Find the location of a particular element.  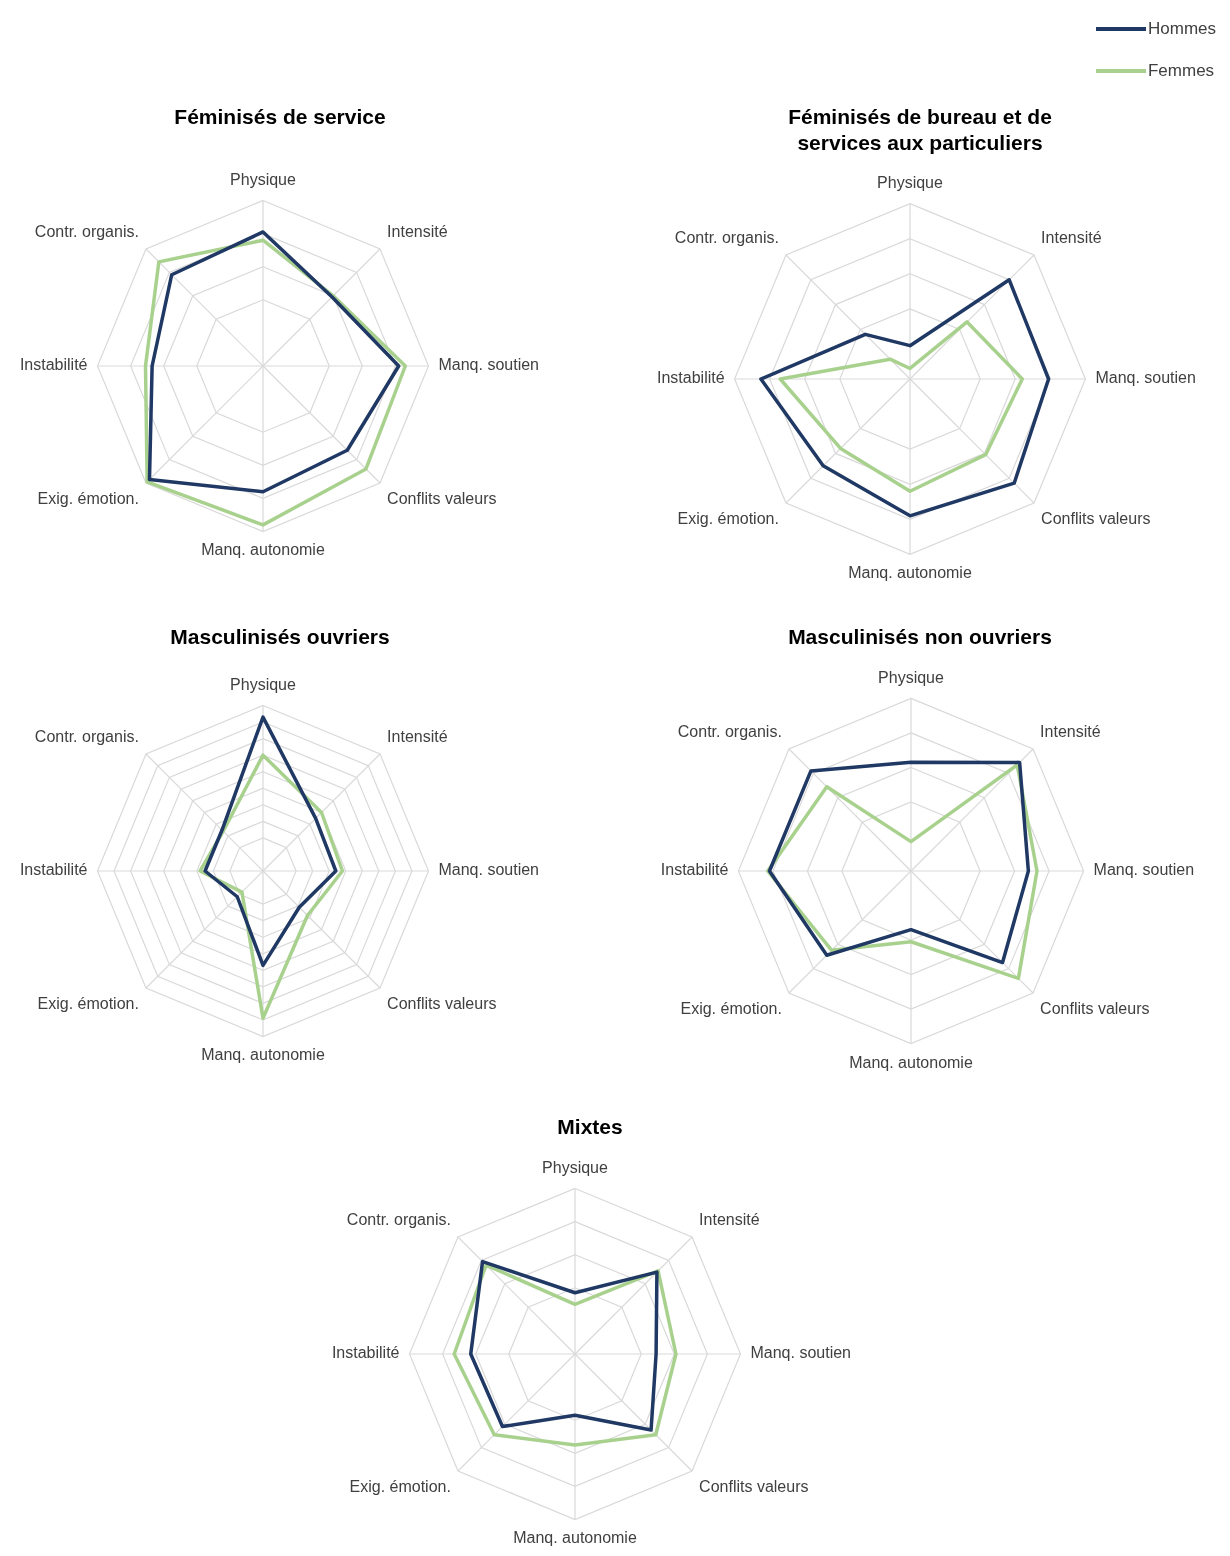

legend-label: Femmes is located at coordinates (1181, 71).